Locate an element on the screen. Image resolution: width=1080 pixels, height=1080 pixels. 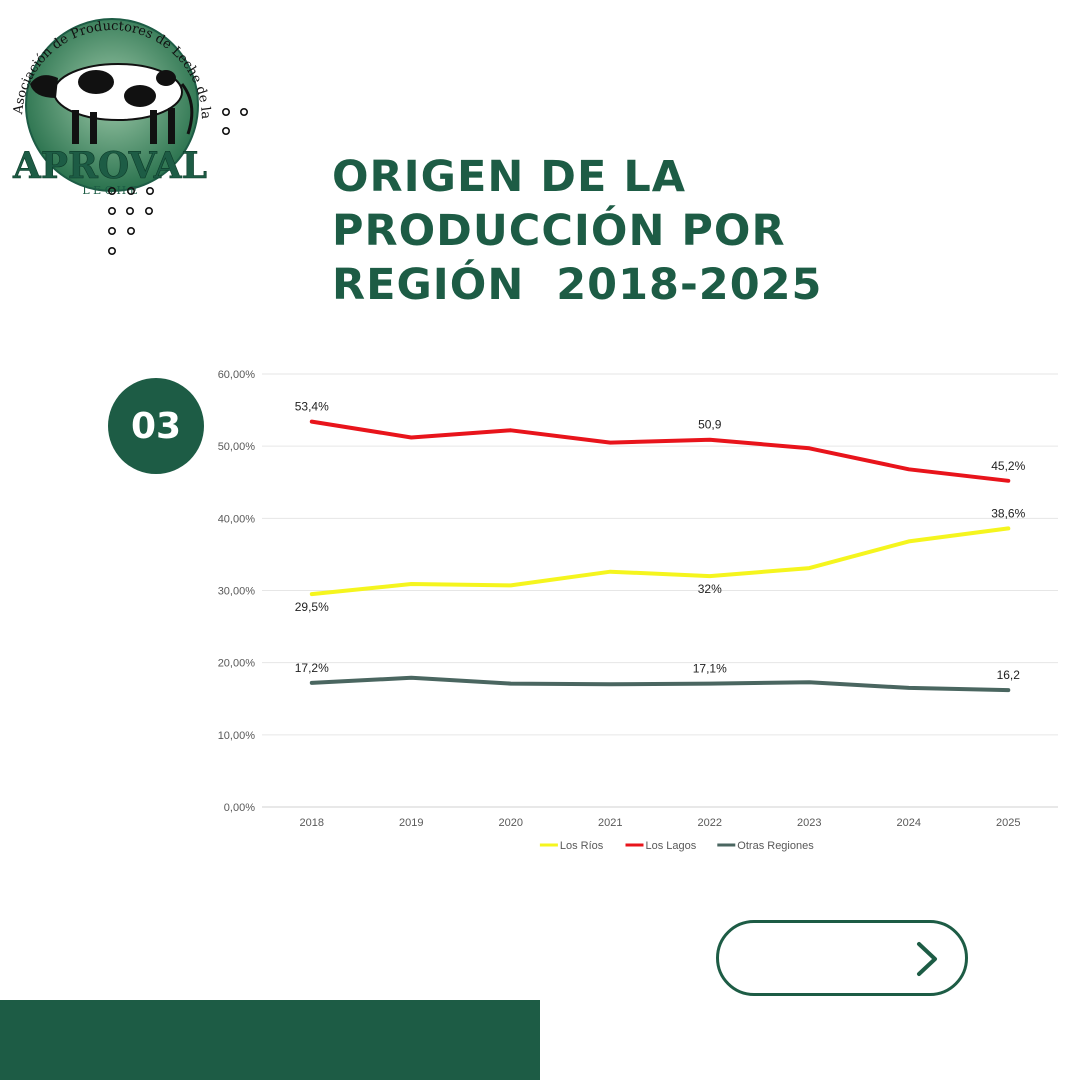
data-label: 32% is located at coordinates (710, 589).